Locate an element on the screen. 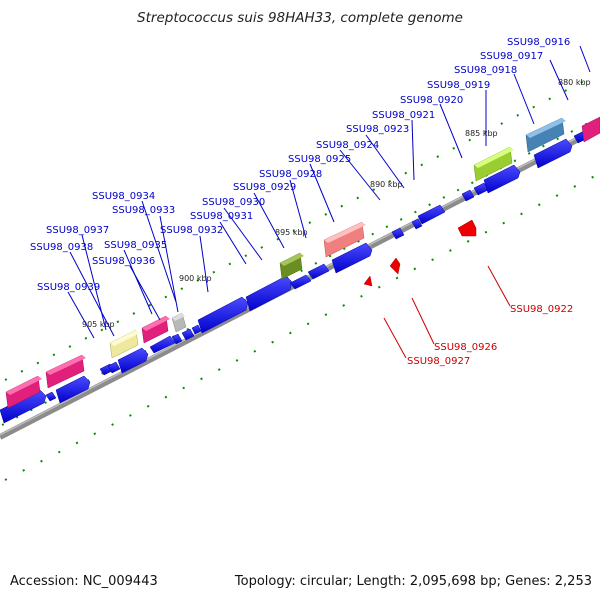  gene-labels-reverse: SSU98_0922 SSU98_0926 SSU98_0927 is located at coordinates (490, 335).